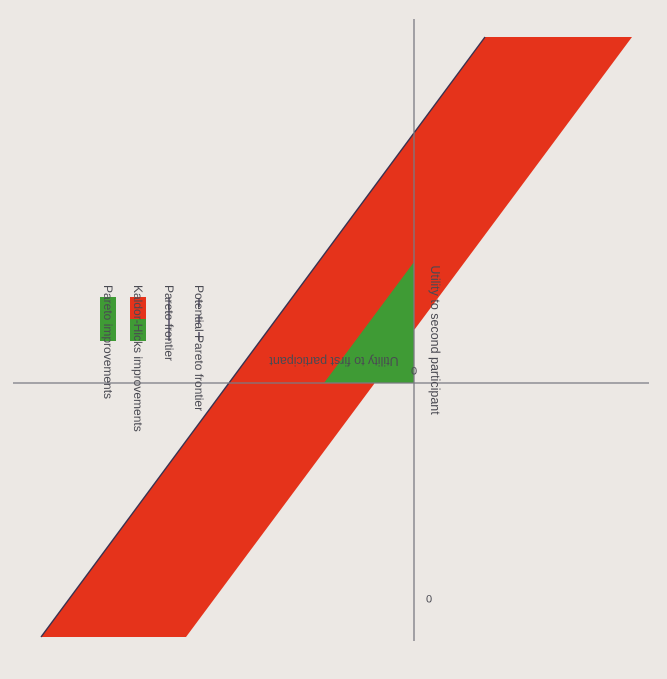 This screenshot has width=667, height=679. What do you see at coordinates (429, 598) in the screenshot?
I see `y-origin-label: 0` at bounding box center [429, 598].